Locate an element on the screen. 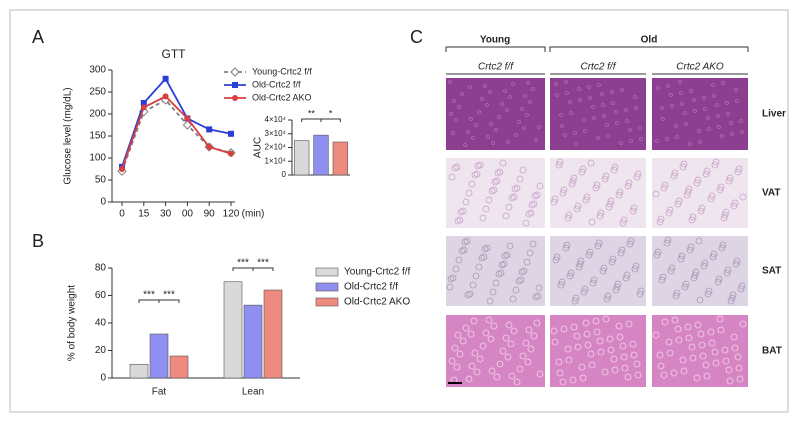 The width and height of the screenshot is (800, 426). y-tick-label: 100 is located at coordinates (97, 158).